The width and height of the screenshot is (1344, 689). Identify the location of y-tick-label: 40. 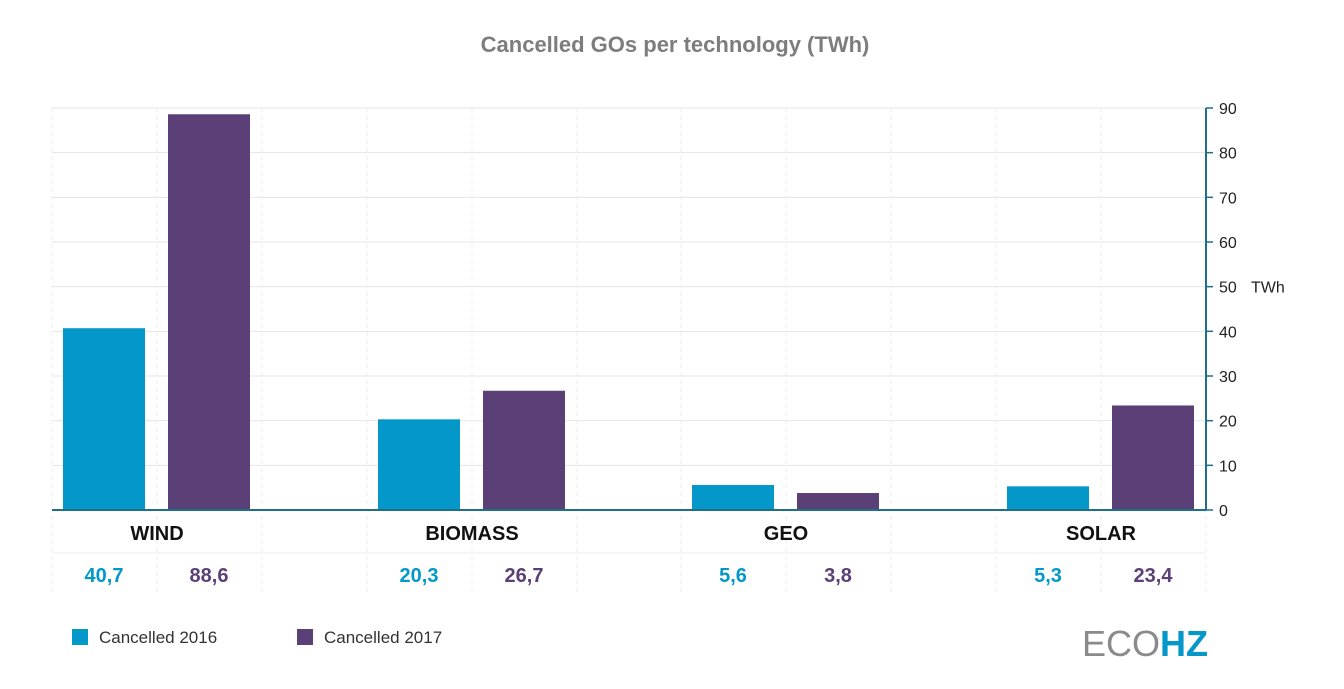
(1228, 332).